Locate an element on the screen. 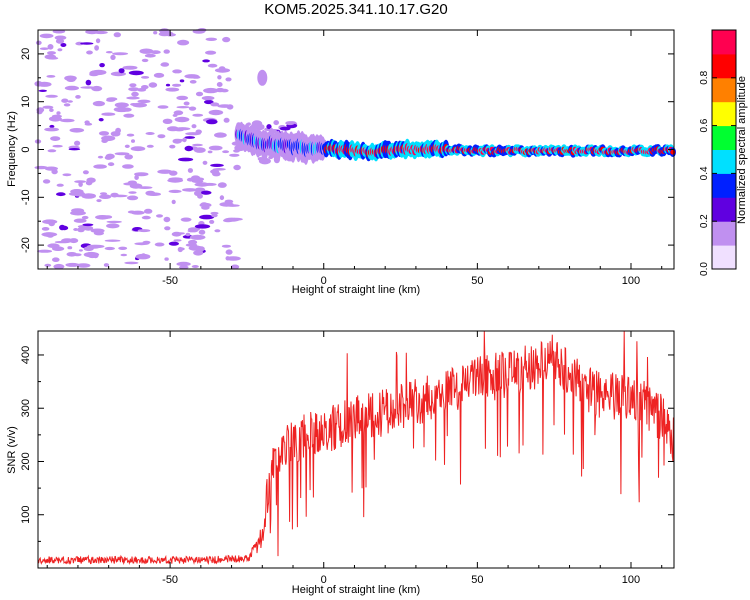 The image size is (750, 600). snr-ytick-label: 100 is located at coordinates (26, 515).